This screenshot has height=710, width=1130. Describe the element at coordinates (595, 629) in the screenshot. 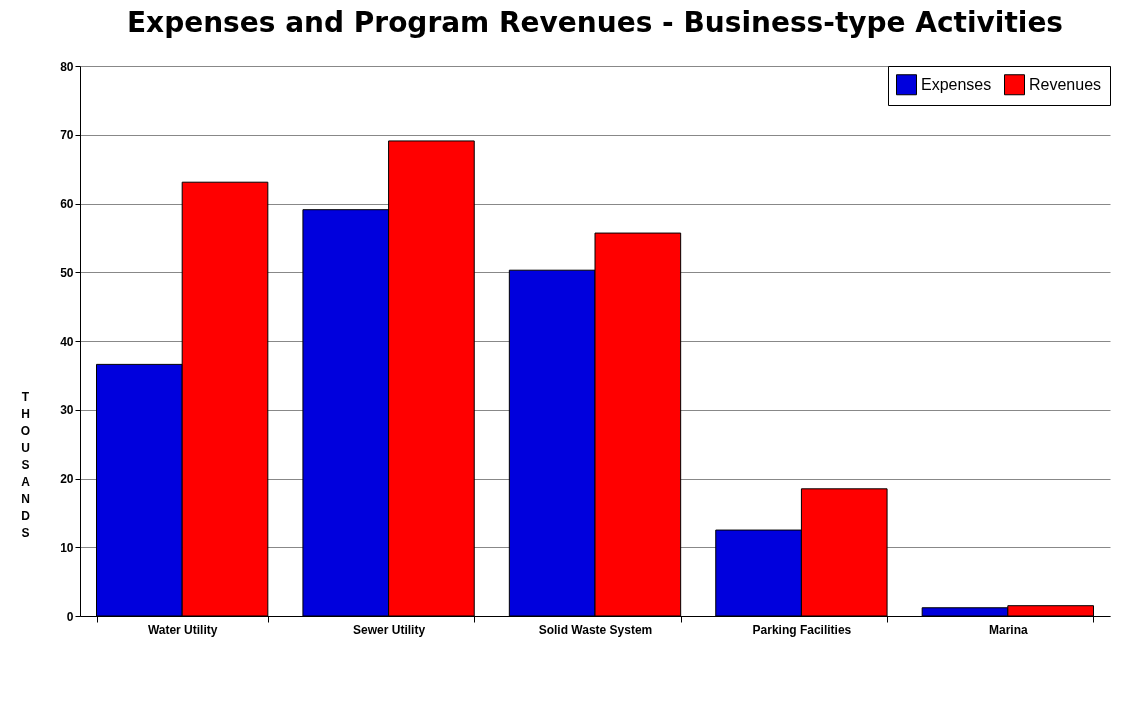

I see `x-tick-label: Solid Waste System` at that location.